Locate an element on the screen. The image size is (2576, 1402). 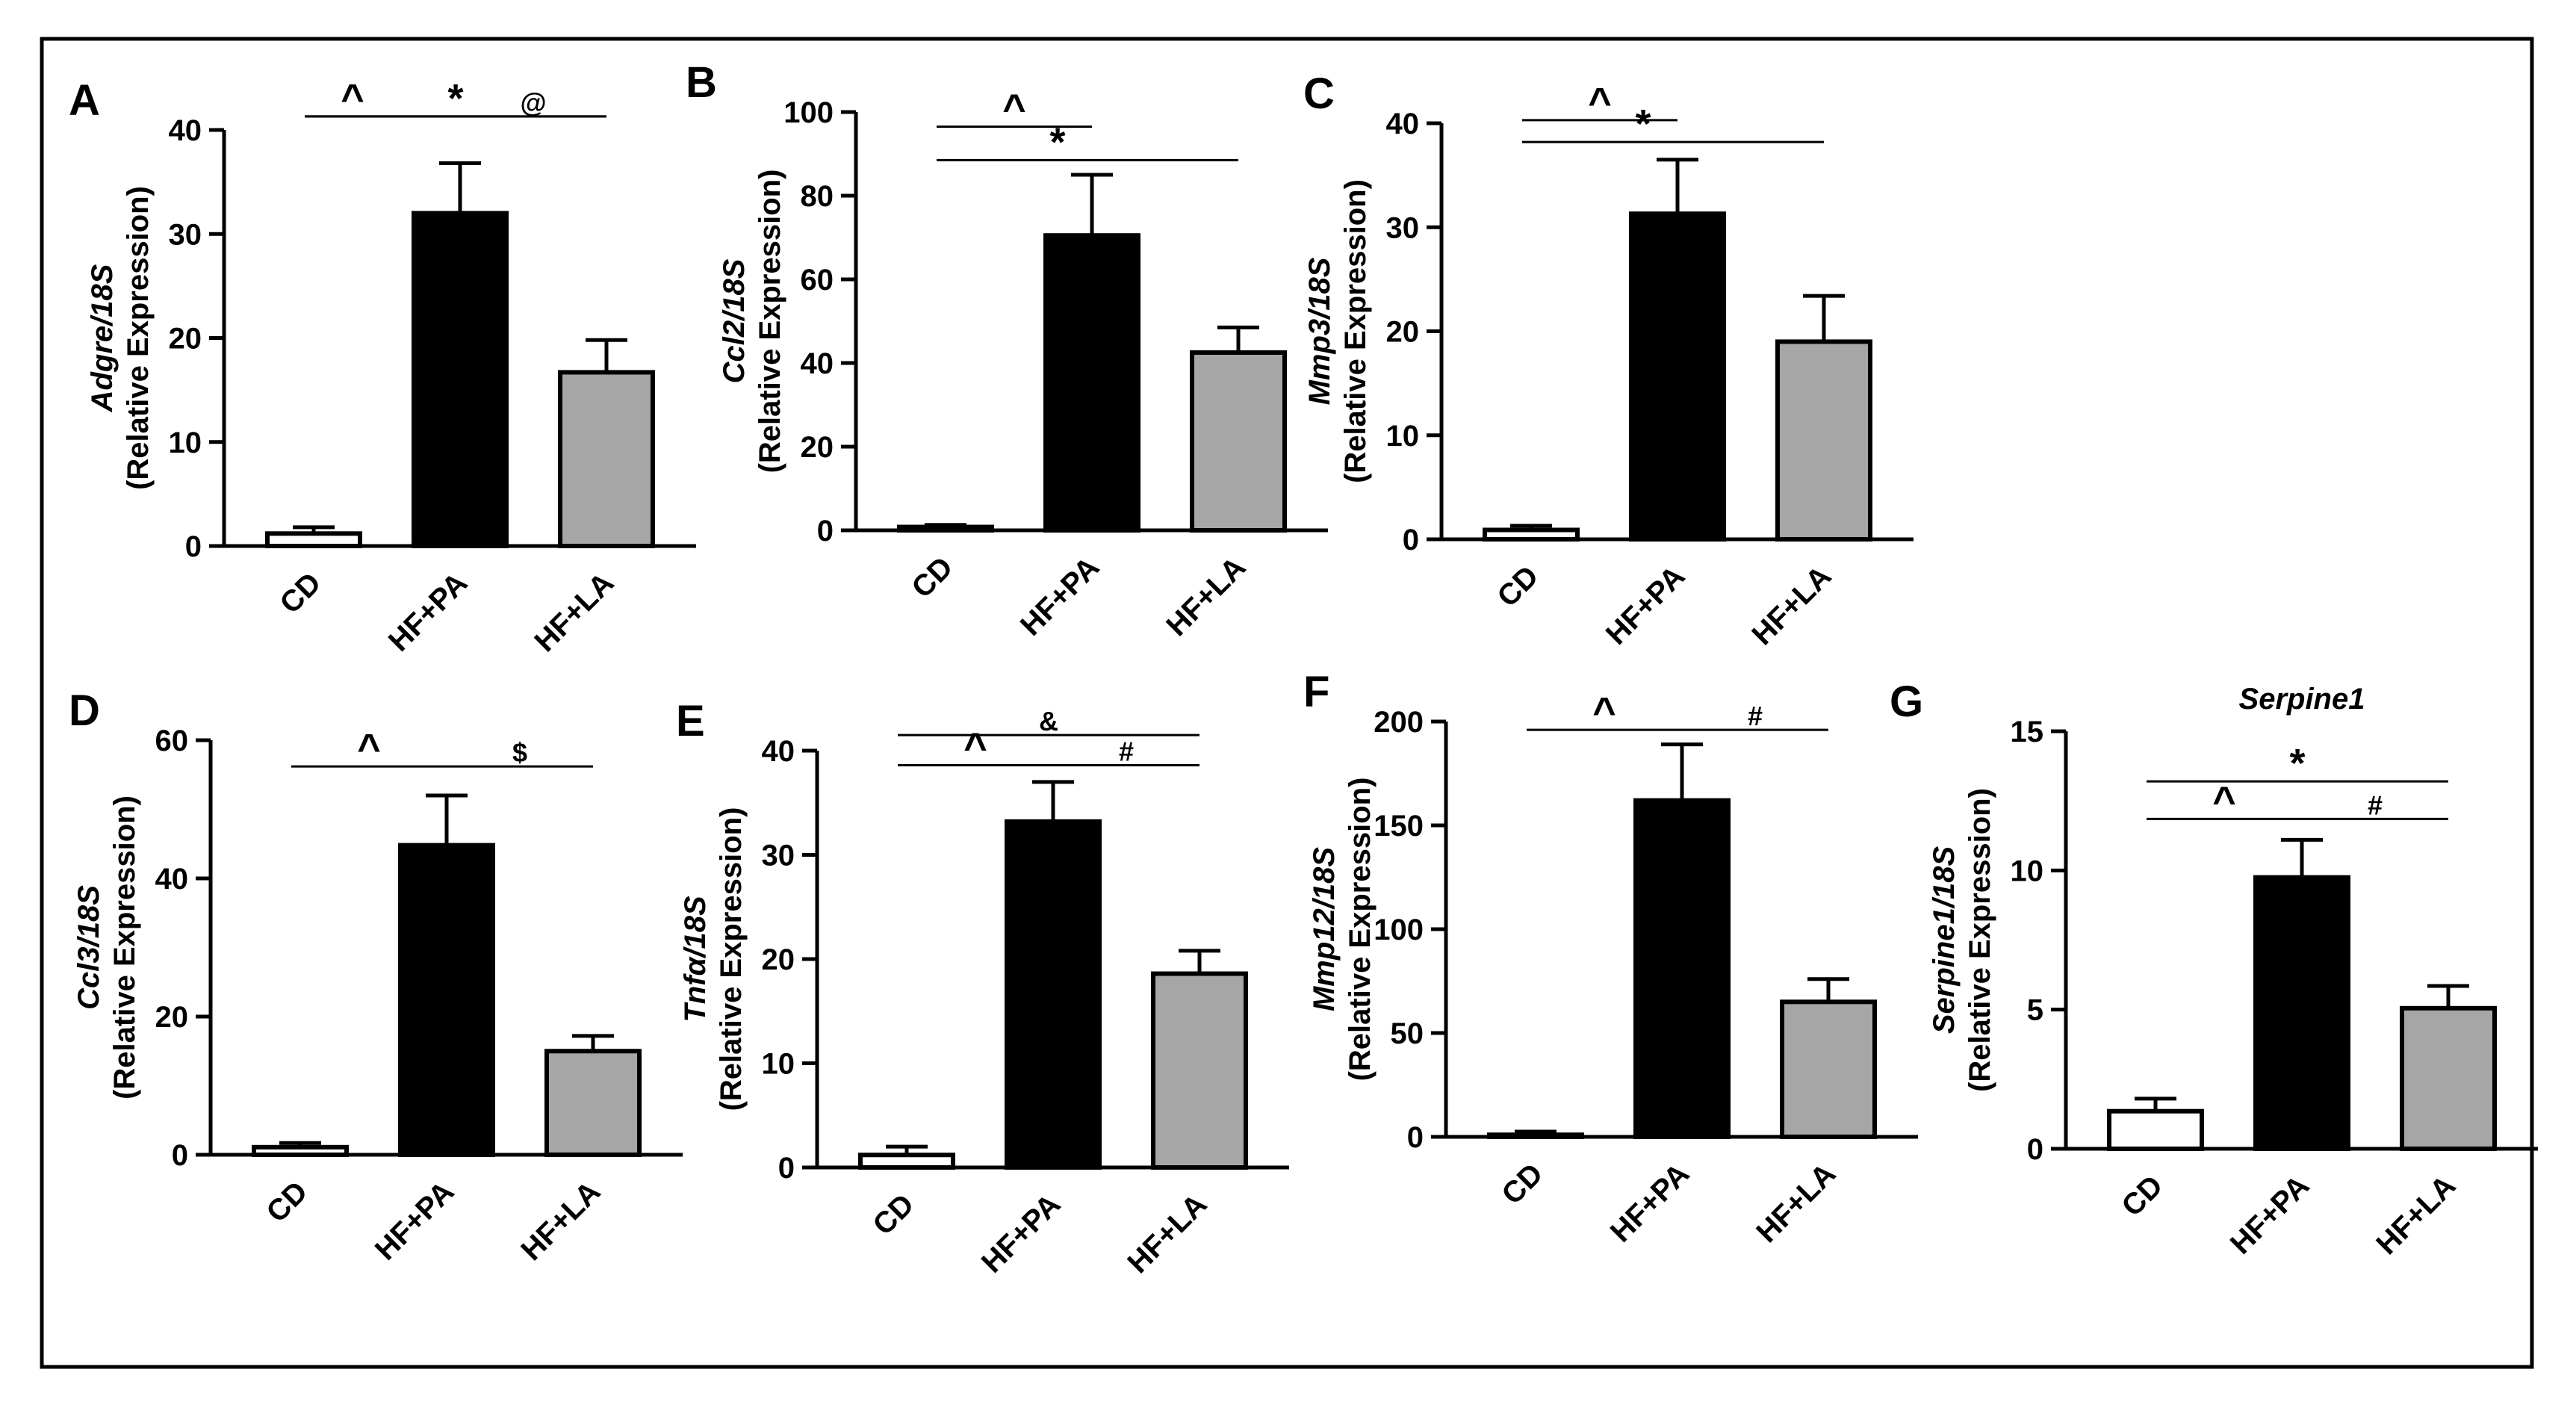
panel-e-ylabel-unit: (Relative Expression) is located at coordinates (731, 959).